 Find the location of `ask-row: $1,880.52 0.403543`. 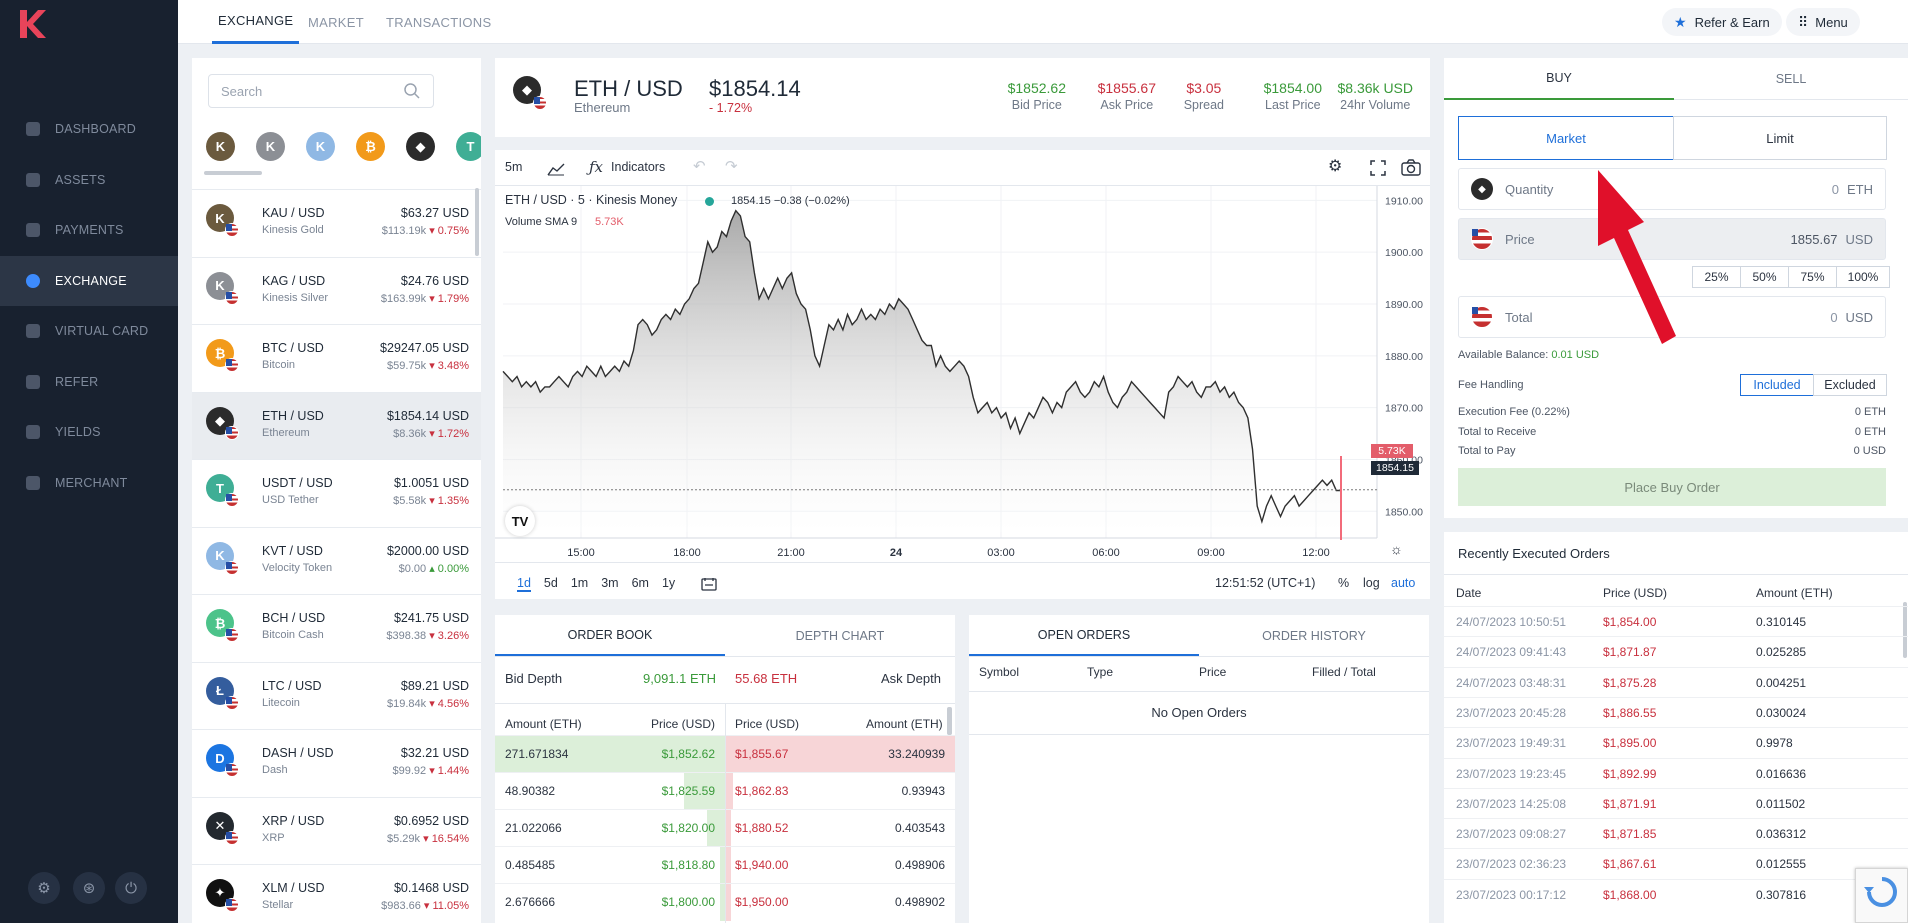

ask-row: $1,880.52 0.403543 is located at coordinates (840, 828).